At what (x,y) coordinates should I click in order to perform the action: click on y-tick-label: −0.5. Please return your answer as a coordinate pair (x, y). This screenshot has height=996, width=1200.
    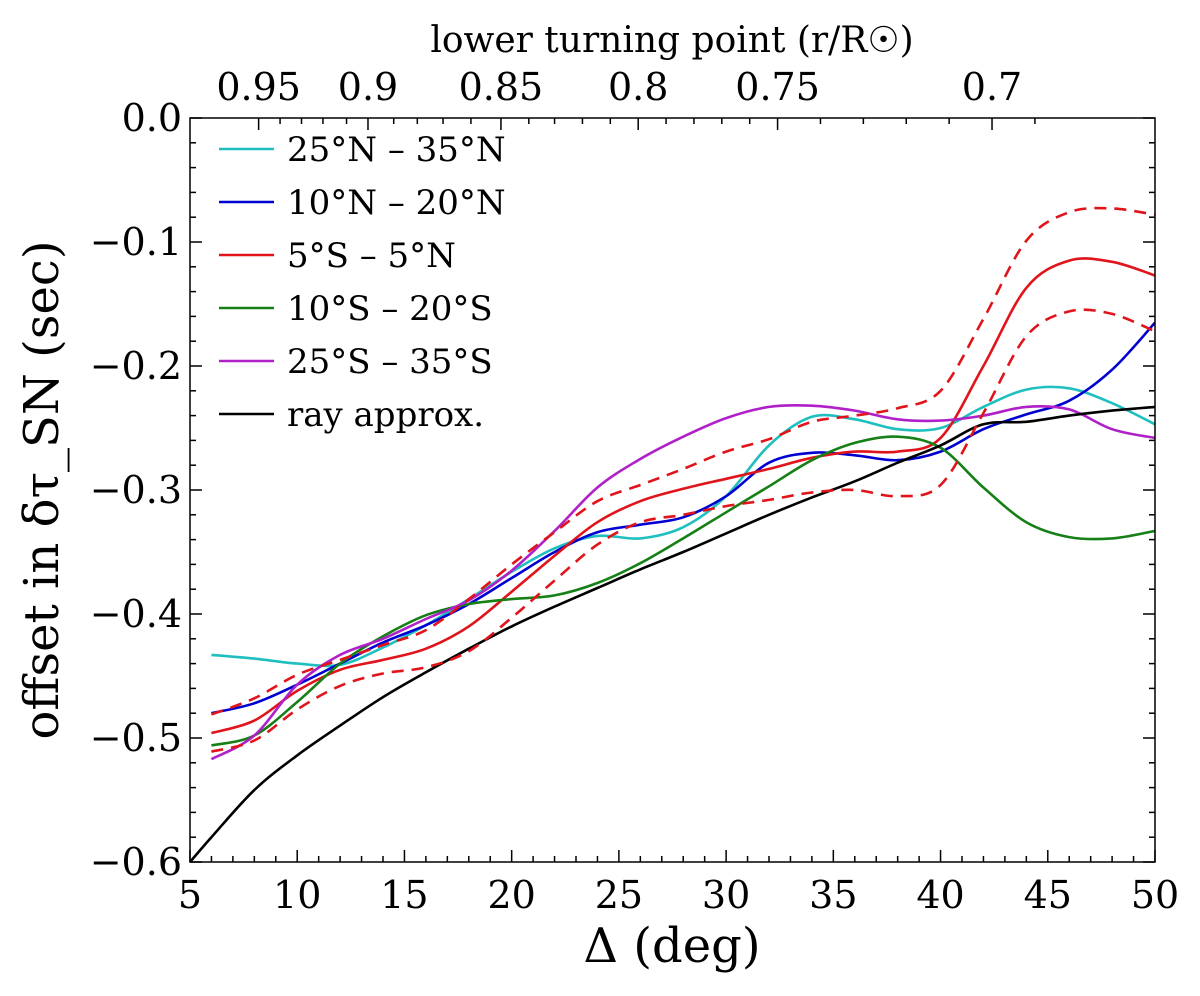
    Looking at the image, I should click on (136, 738).